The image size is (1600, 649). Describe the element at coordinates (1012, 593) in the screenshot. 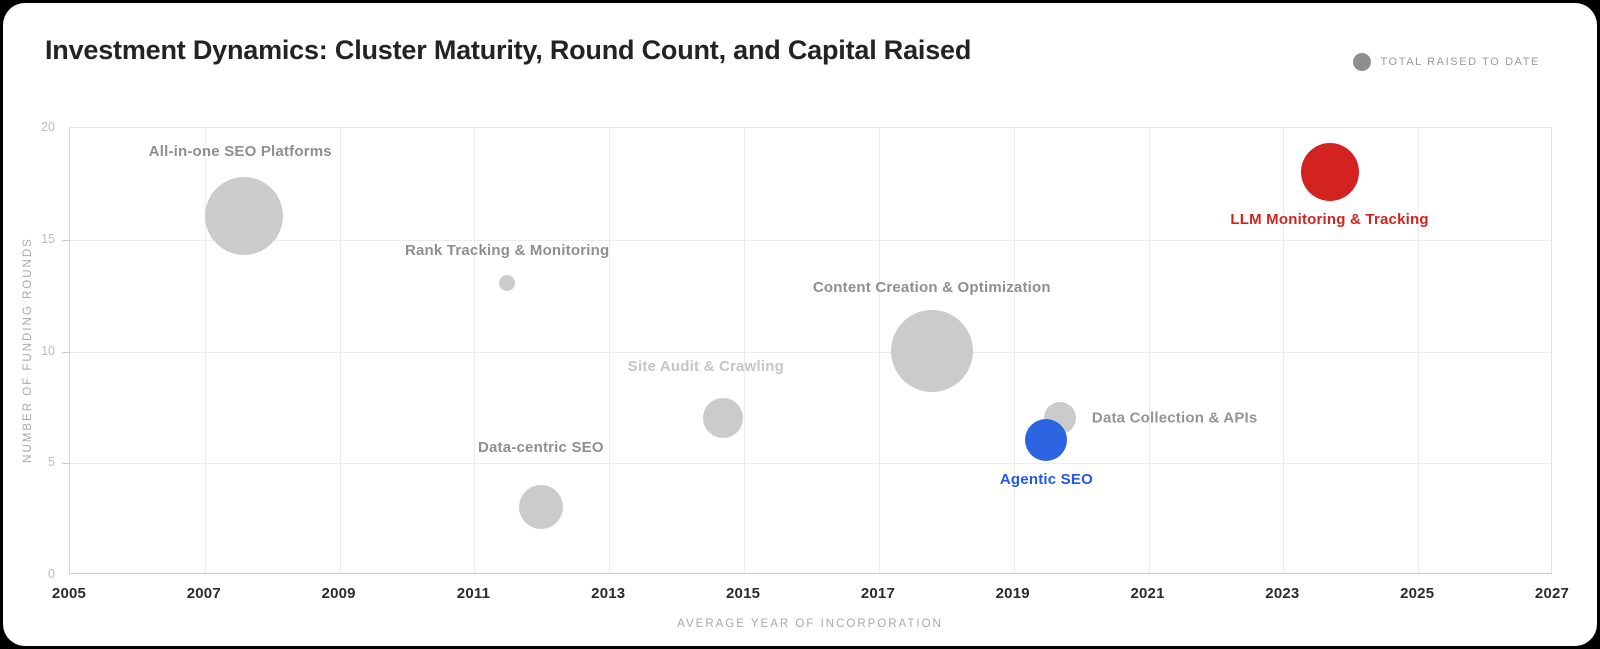

I see `x-tick-label-2019: 2019` at that location.